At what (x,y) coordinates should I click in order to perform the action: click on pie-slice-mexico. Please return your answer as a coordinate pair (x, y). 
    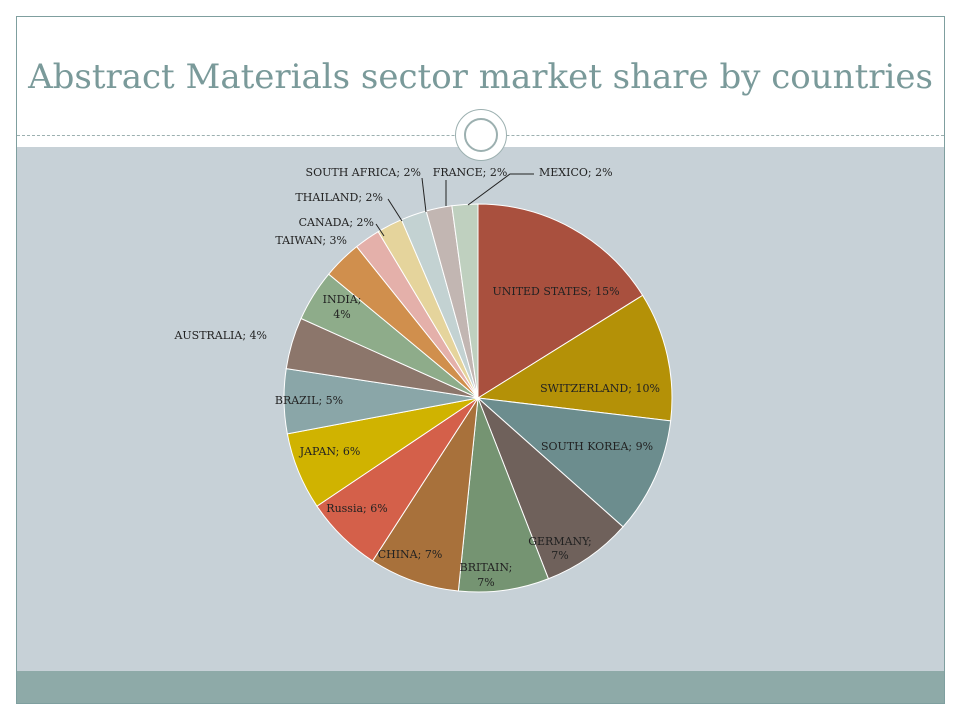
    Looking at the image, I should click on (465, 301).